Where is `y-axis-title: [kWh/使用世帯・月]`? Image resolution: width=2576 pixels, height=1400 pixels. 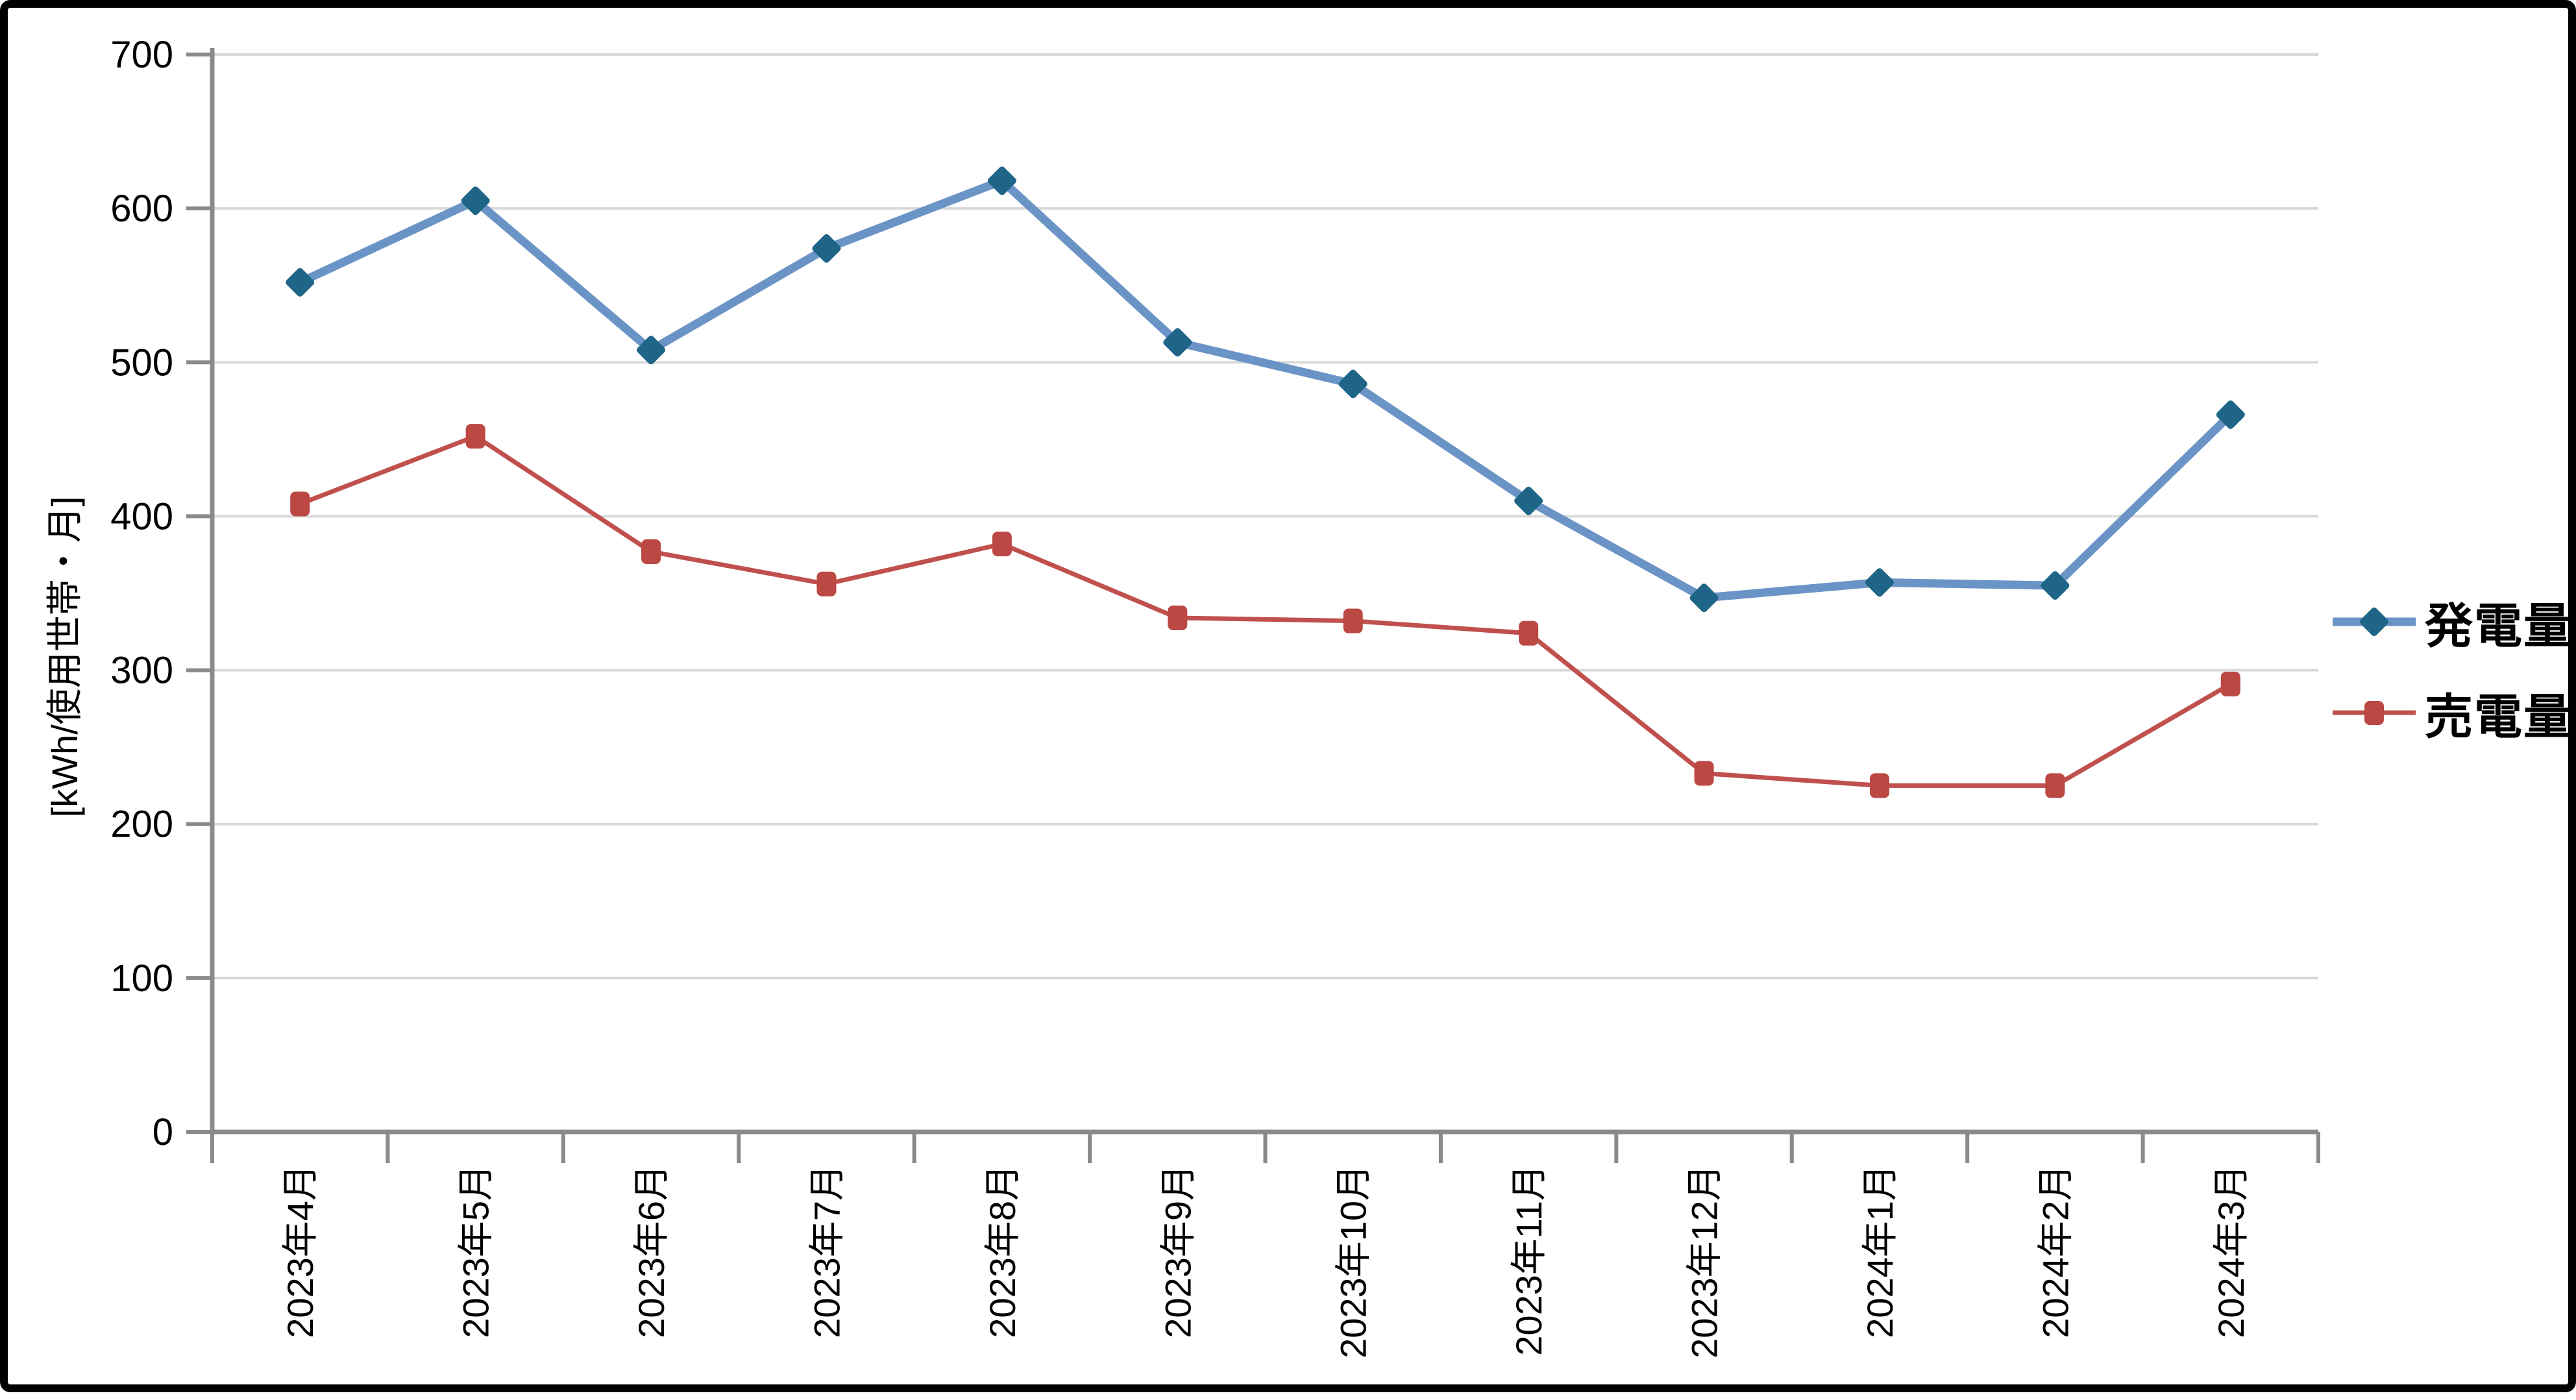
y-axis-title: [kWh/使用世帯・月] is located at coordinates (65, 657).